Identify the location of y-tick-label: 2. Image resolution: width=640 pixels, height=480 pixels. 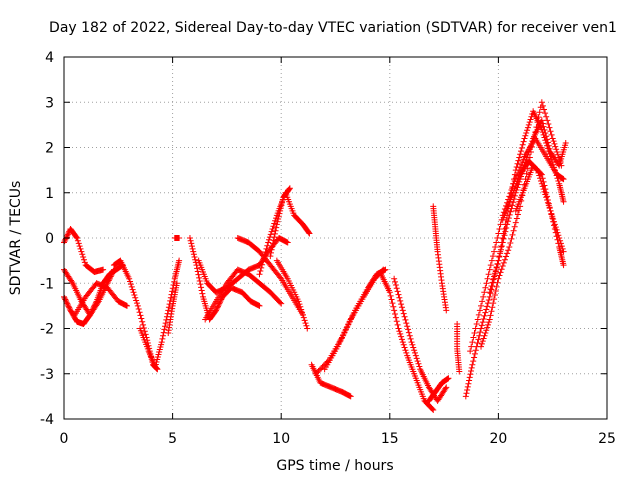
(49, 149).